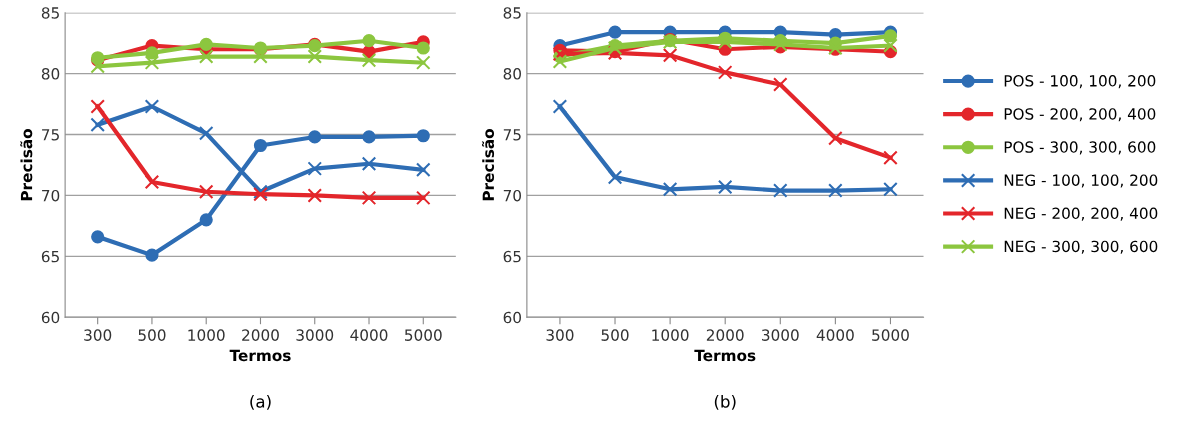 The width and height of the screenshot is (1184, 423). What do you see at coordinates (1080, 82) in the screenshot?
I see `legend-label: POS - 100, 100, 200` at bounding box center [1080, 82].